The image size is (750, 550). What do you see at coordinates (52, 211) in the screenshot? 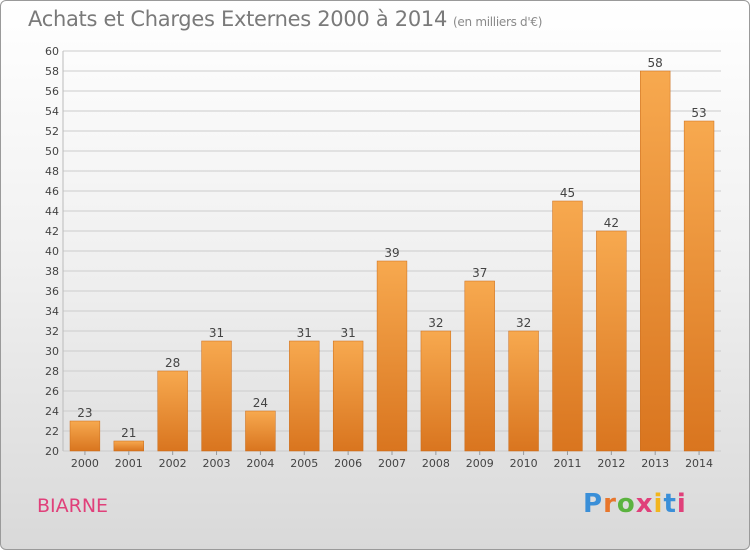
I see `y-tick-label: 44` at bounding box center [52, 211].